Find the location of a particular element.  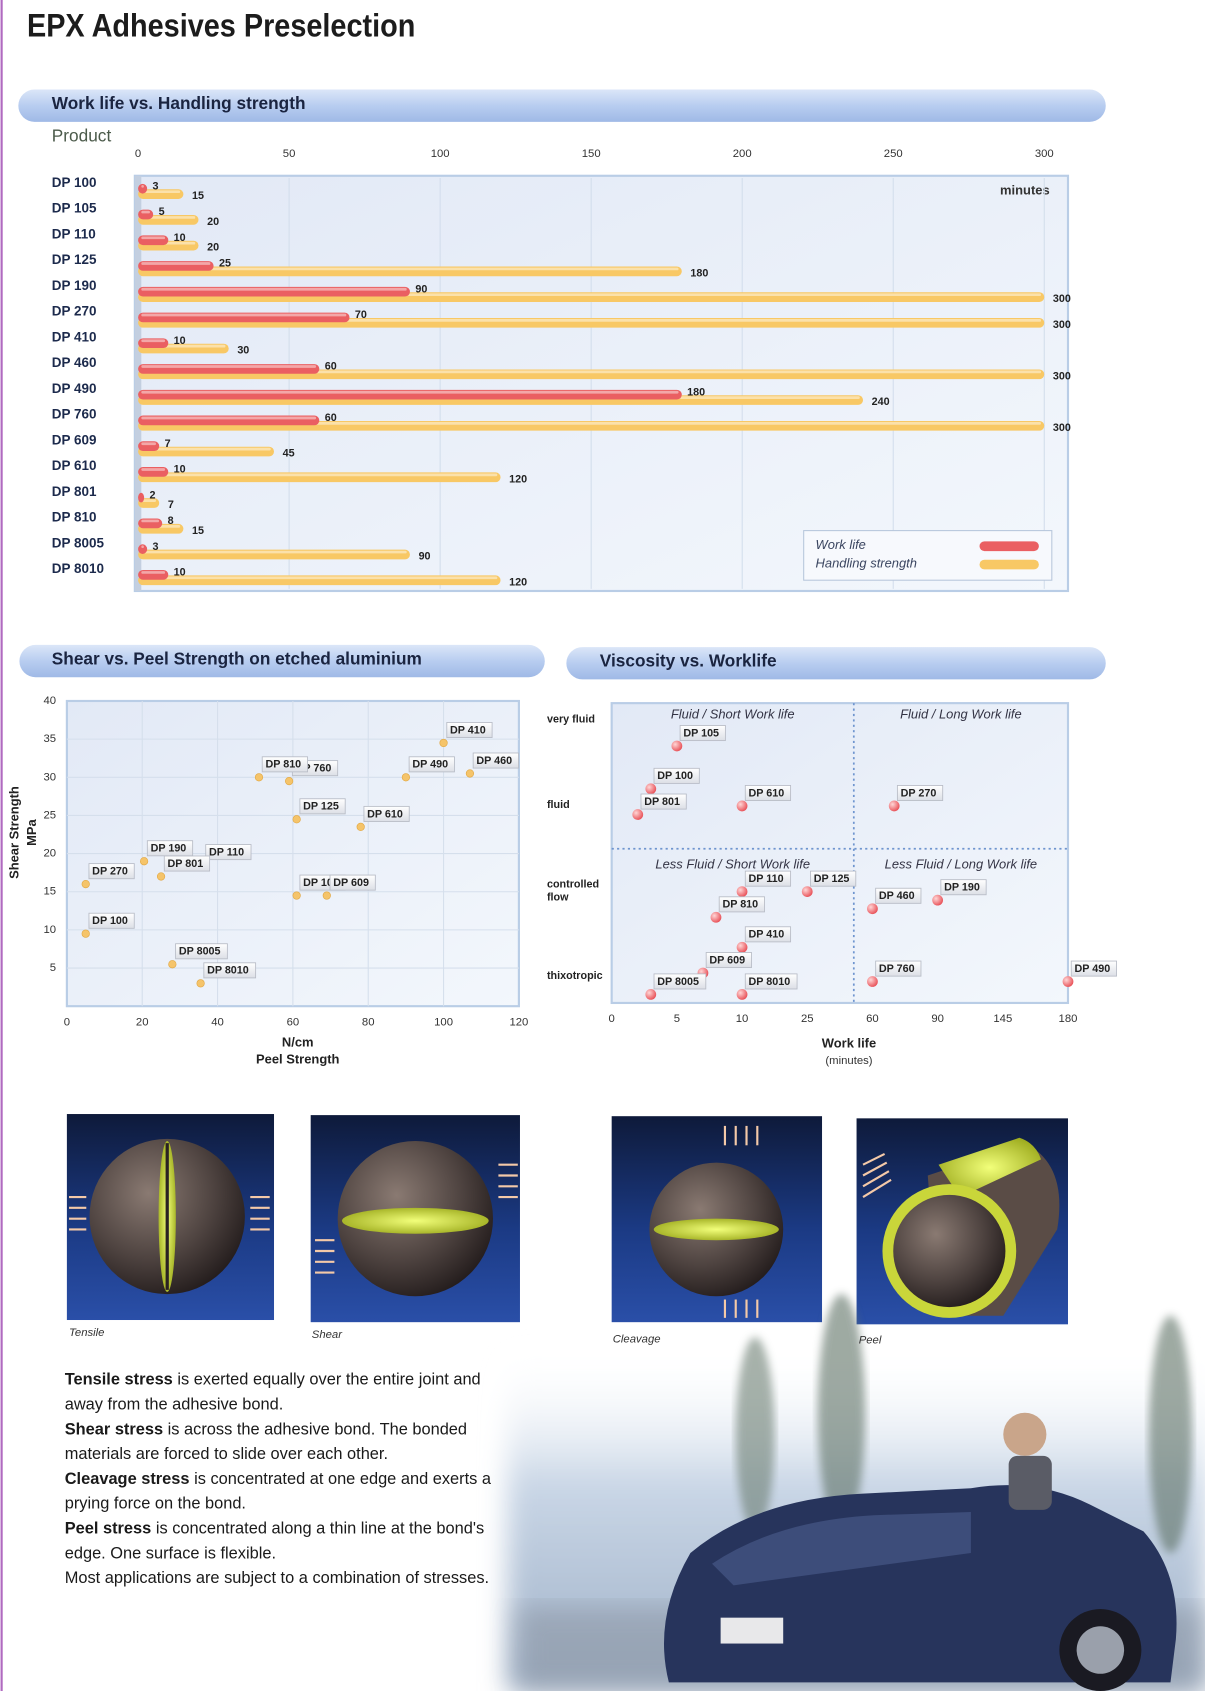

x-tick-label: 60 is located at coordinates (872, 1019).